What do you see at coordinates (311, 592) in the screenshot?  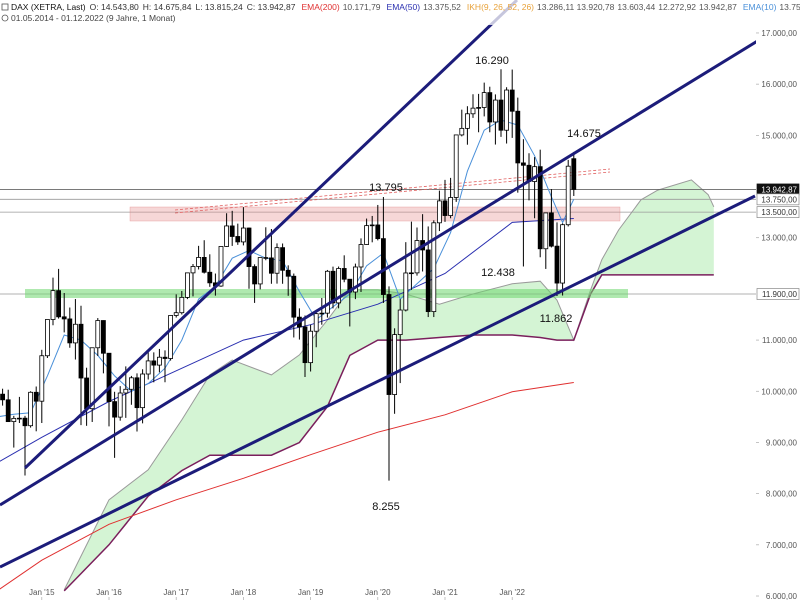 I see `x-tick-label: Jan '19` at bounding box center [311, 592].